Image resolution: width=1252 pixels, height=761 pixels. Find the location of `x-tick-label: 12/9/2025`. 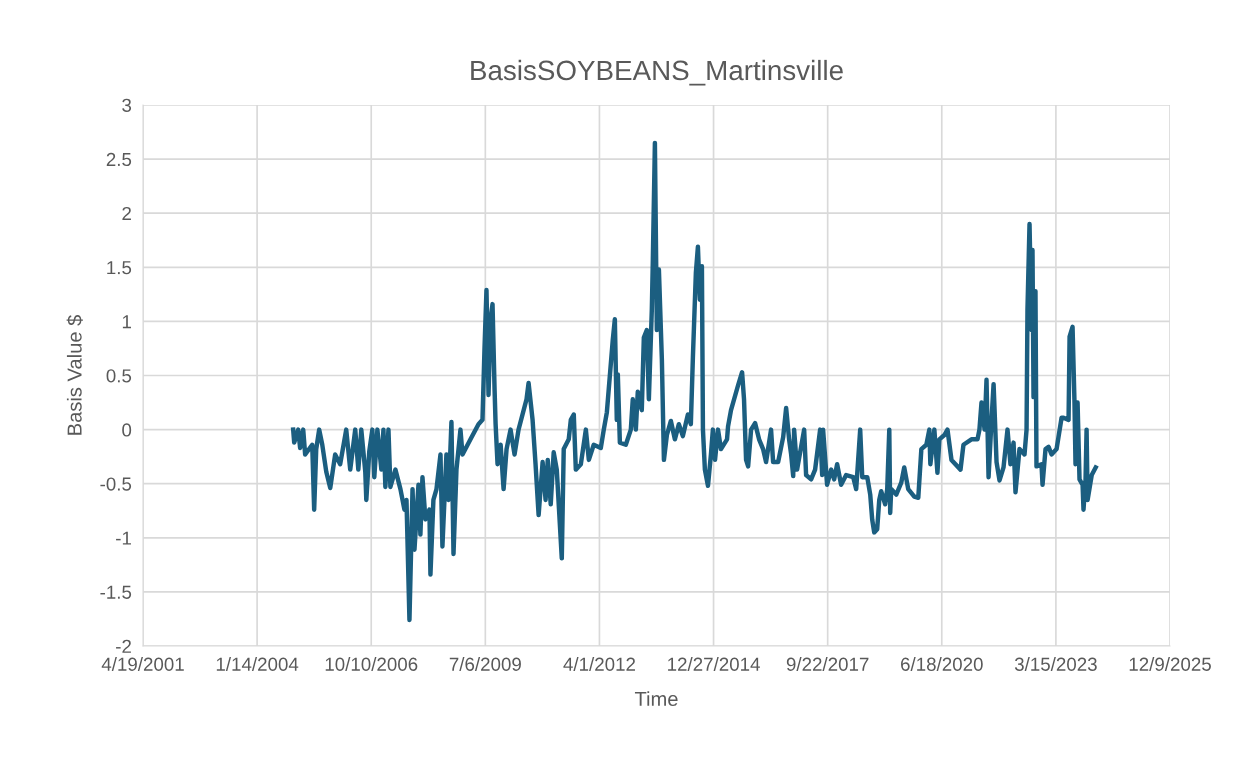

x-tick-label: 12/9/2025 is located at coordinates (1170, 664).